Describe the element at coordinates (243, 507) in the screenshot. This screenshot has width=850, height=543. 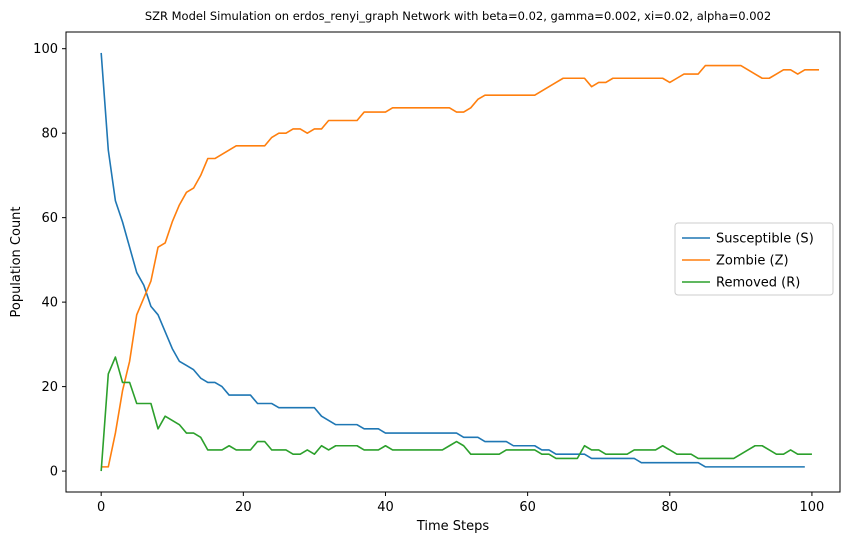
I see `x-tick-label: 20` at that location.